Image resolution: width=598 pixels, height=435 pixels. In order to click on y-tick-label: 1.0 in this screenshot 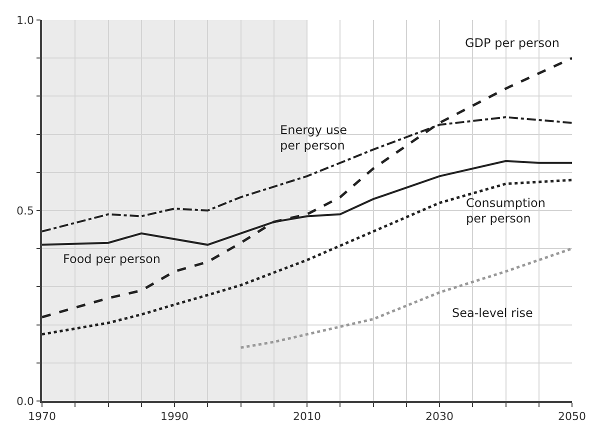, I will do `click(25, 20)`.